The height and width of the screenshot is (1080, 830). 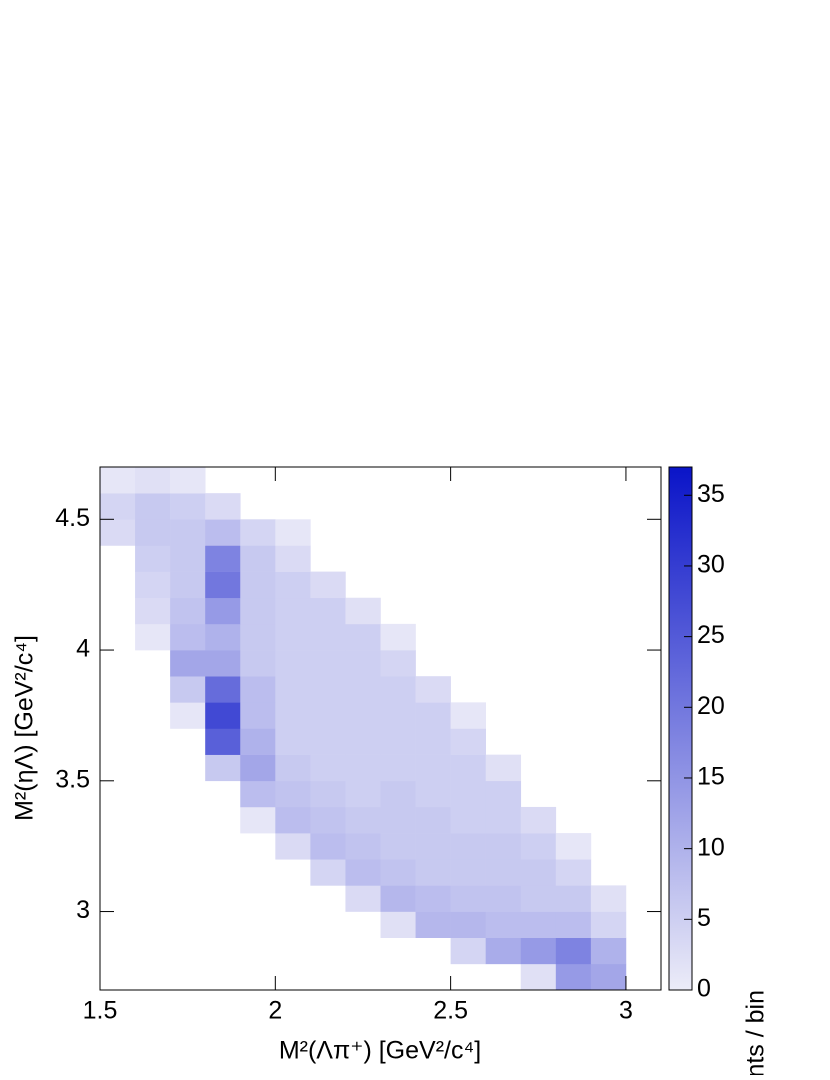 What do you see at coordinates (25, 728) in the screenshot?
I see `y-axis-label: M²(ηΛ) [GeV²/c⁴]` at bounding box center [25, 728].